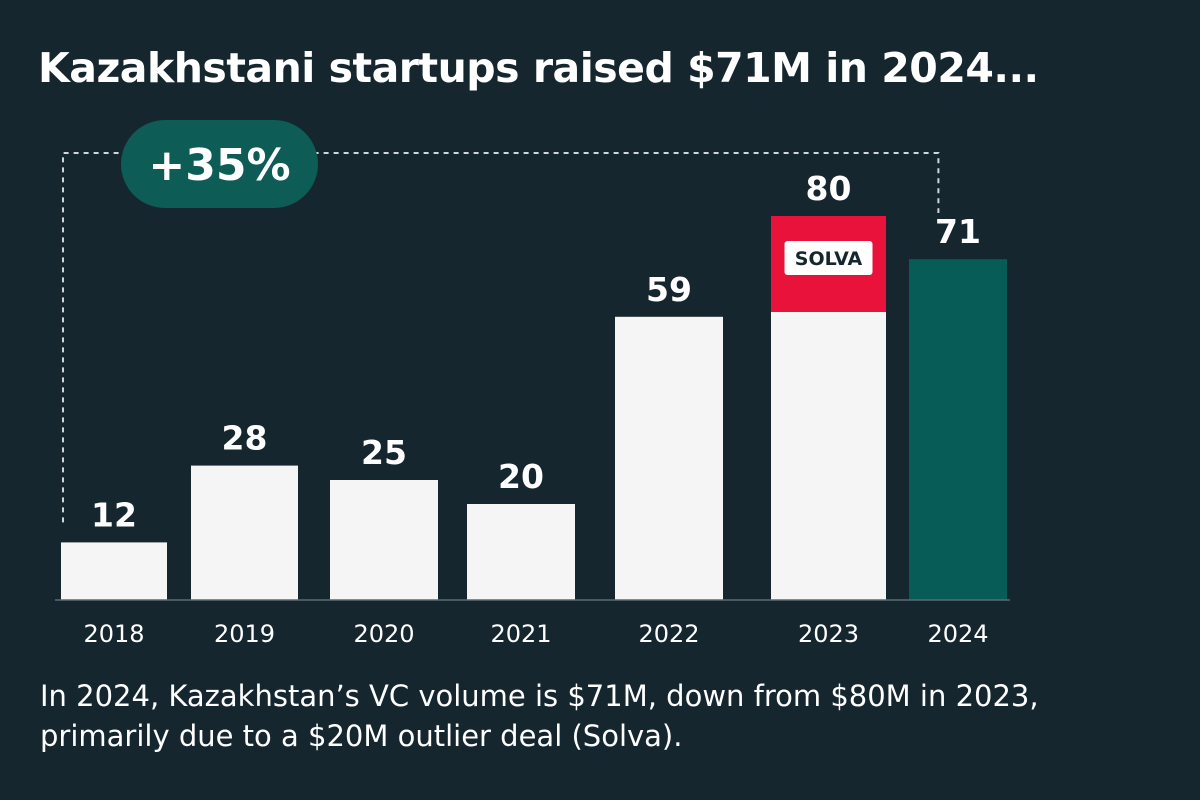  What do you see at coordinates (245, 438) in the screenshot?
I see `value-label-2019: 28` at bounding box center [245, 438].